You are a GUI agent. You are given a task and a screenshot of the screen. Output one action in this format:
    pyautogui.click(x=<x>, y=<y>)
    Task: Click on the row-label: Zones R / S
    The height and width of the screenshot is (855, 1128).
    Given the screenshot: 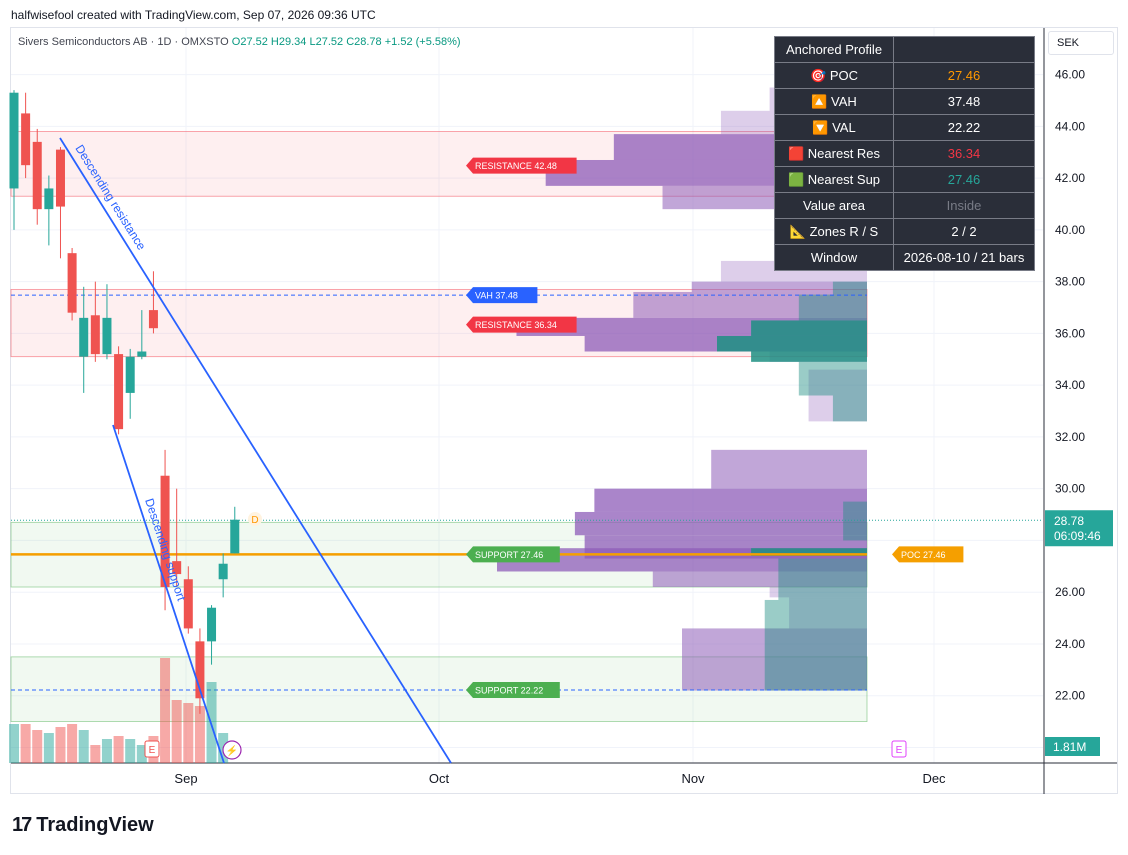 What is the action you would take?
    pyautogui.click(x=844, y=231)
    